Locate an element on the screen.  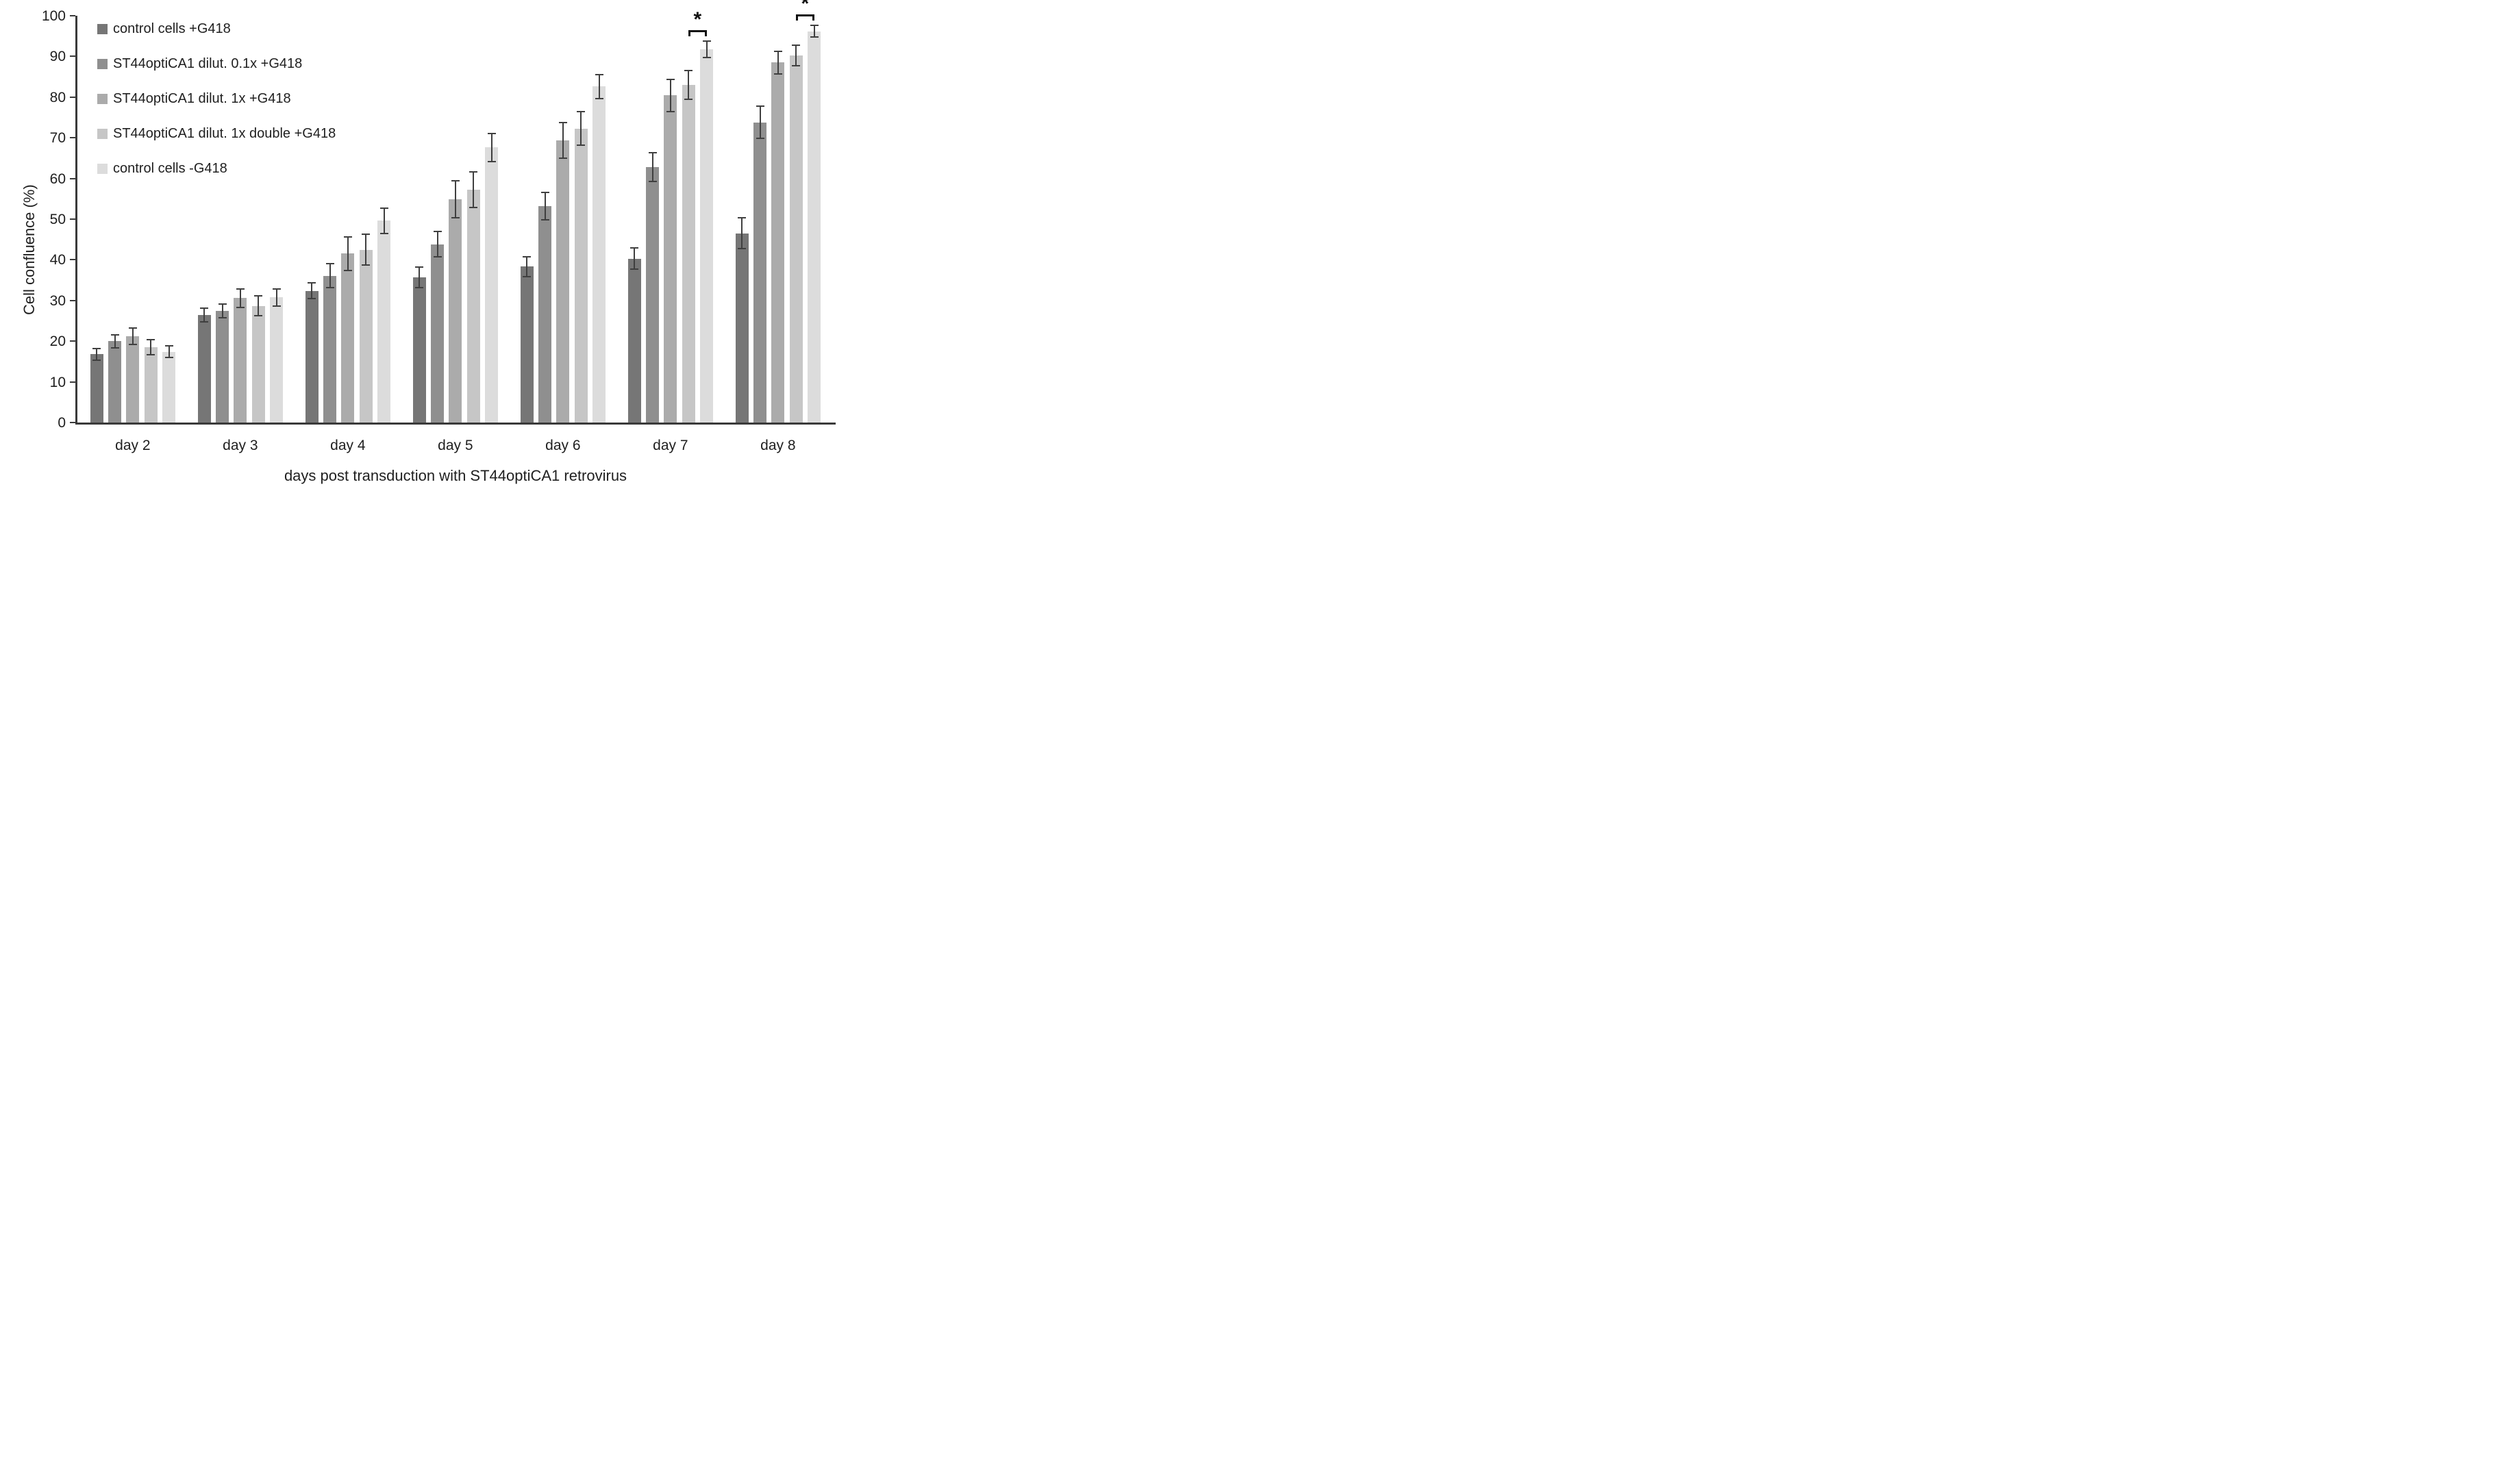
x-tick-label: day 6 is located at coordinates (563, 445).